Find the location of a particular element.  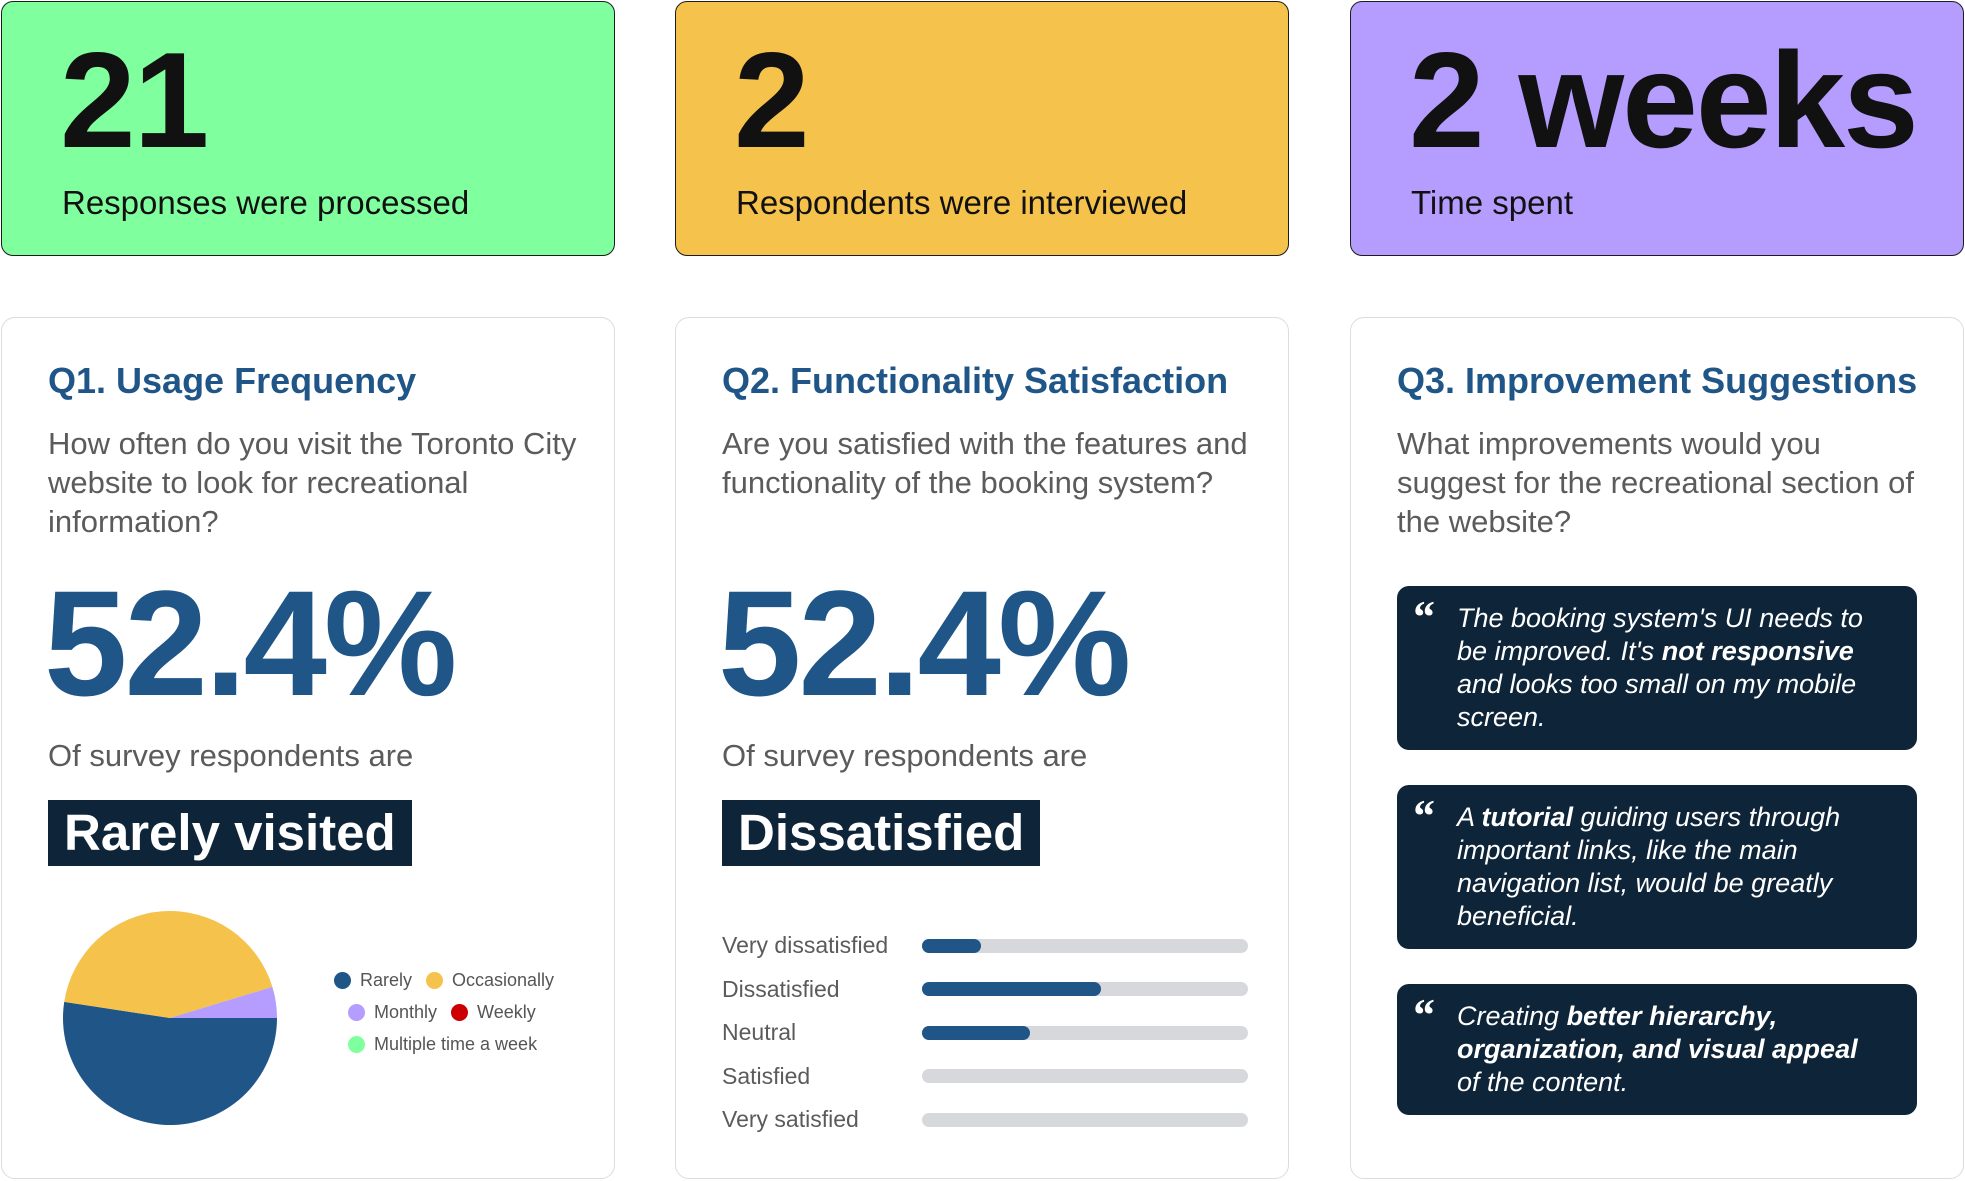

legend-label: Rarely is located at coordinates (386, 980).